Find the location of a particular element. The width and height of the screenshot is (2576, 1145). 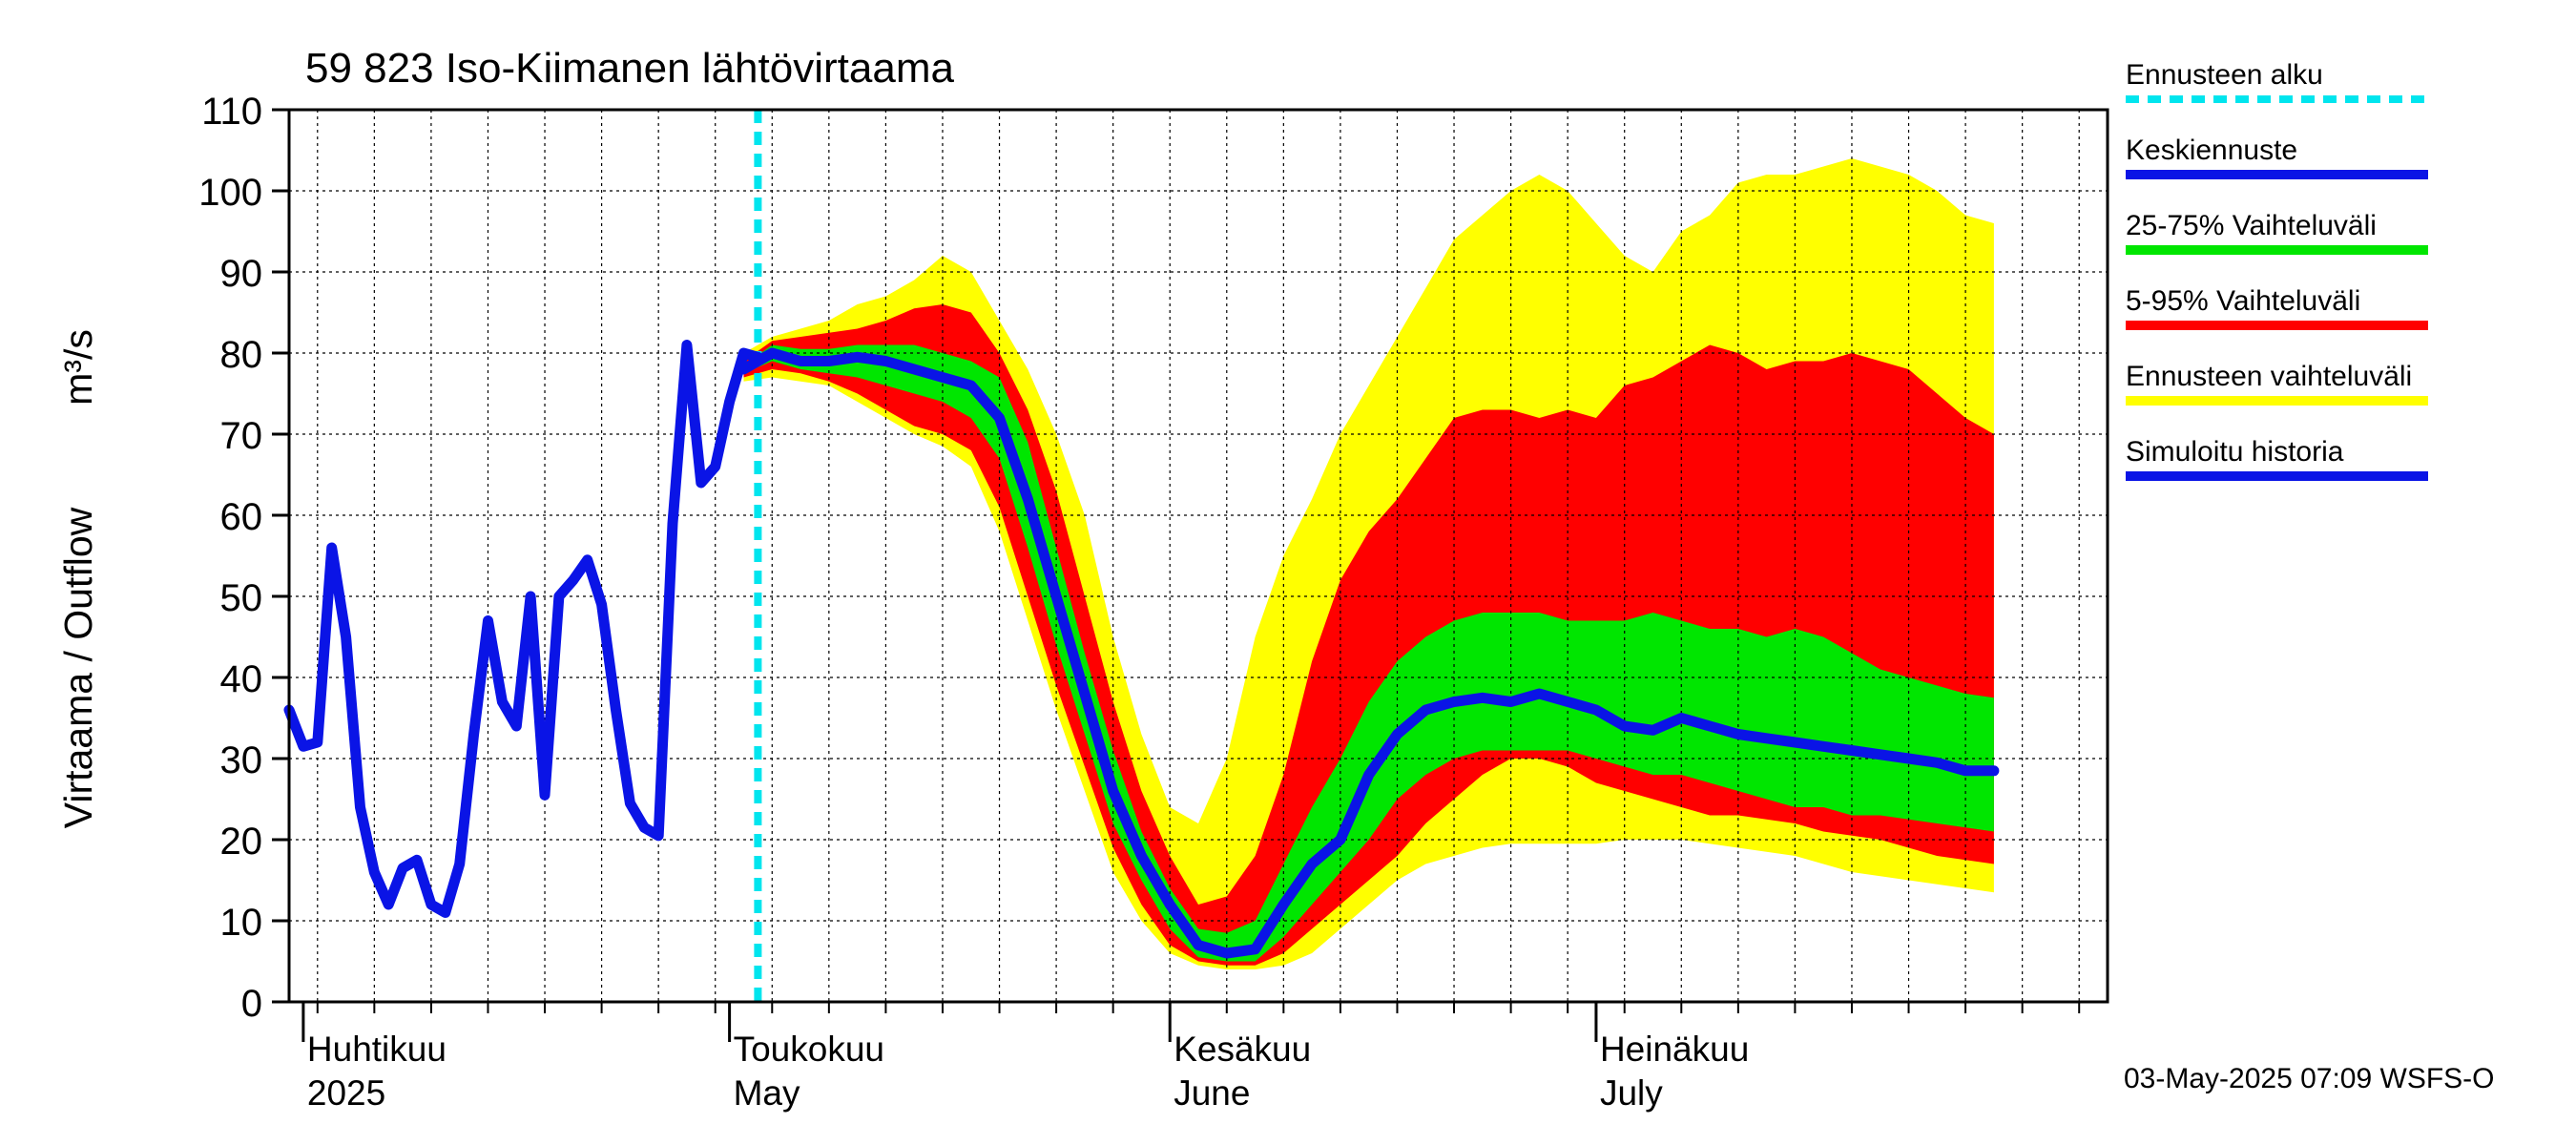

legend-label: Simuloitu historia is located at coordinates (2235, 452).